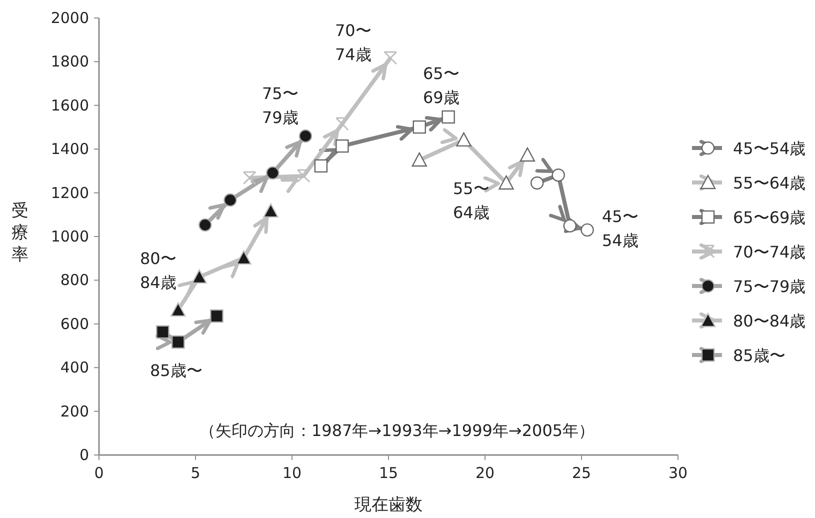 Image resolution: width=815 pixels, height=518 pixels. What do you see at coordinates (195, 473) in the screenshot?
I see `x-tick-label: 5` at bounding box center [195, 473].